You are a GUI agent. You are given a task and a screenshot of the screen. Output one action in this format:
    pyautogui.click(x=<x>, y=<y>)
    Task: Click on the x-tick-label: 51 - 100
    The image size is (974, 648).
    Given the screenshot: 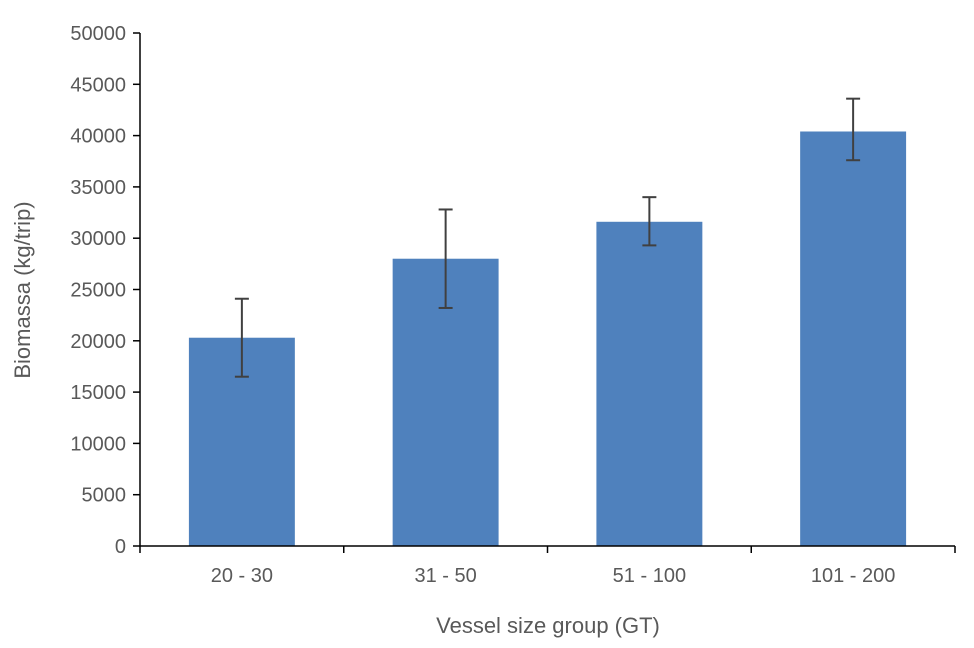 What is the action you would take?
    pyautogui.click(x=649, y=576)
    